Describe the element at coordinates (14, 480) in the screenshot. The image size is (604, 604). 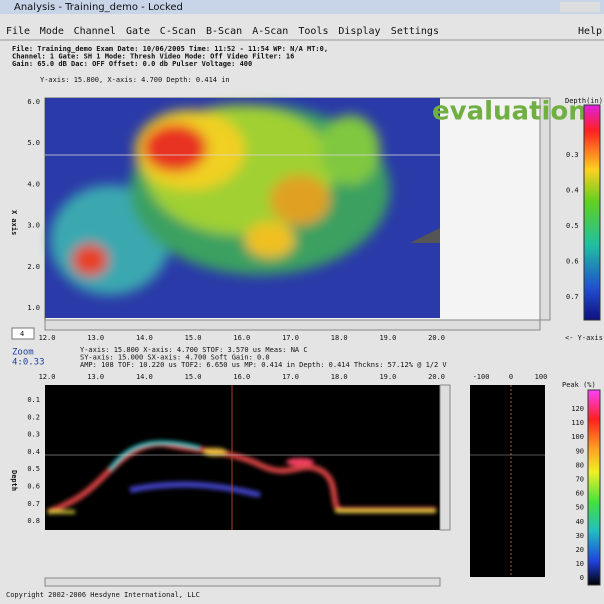
I see `bscan-ylabel: Depth` at that location.